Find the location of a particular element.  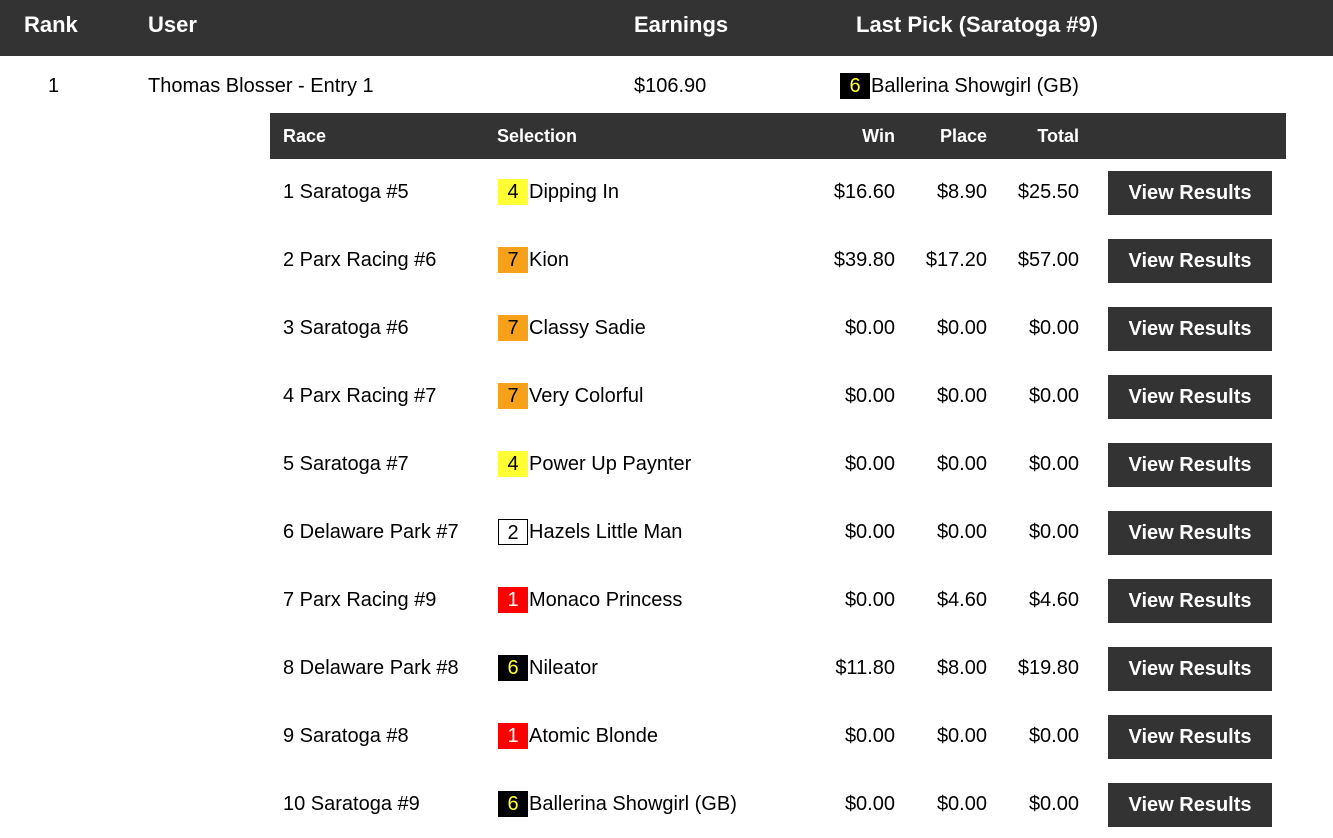

rank-column-header: Rank is located at coordinates (51, 24).